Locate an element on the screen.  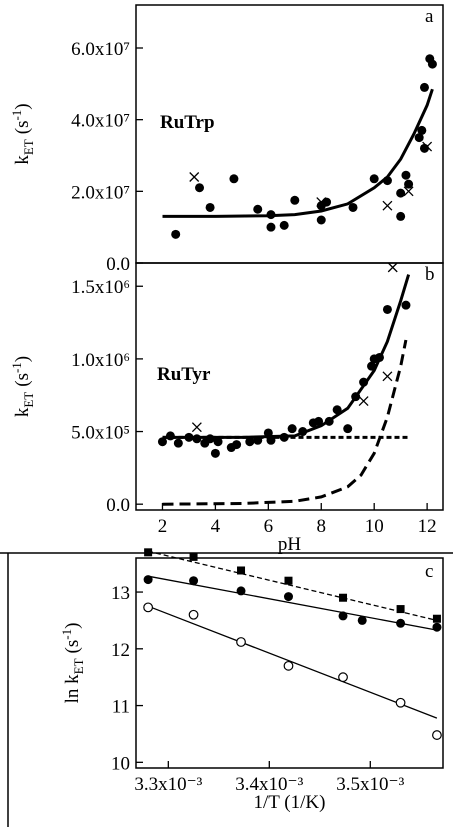
y-axis-label-part: ln k is located at coordinates (72, 689).